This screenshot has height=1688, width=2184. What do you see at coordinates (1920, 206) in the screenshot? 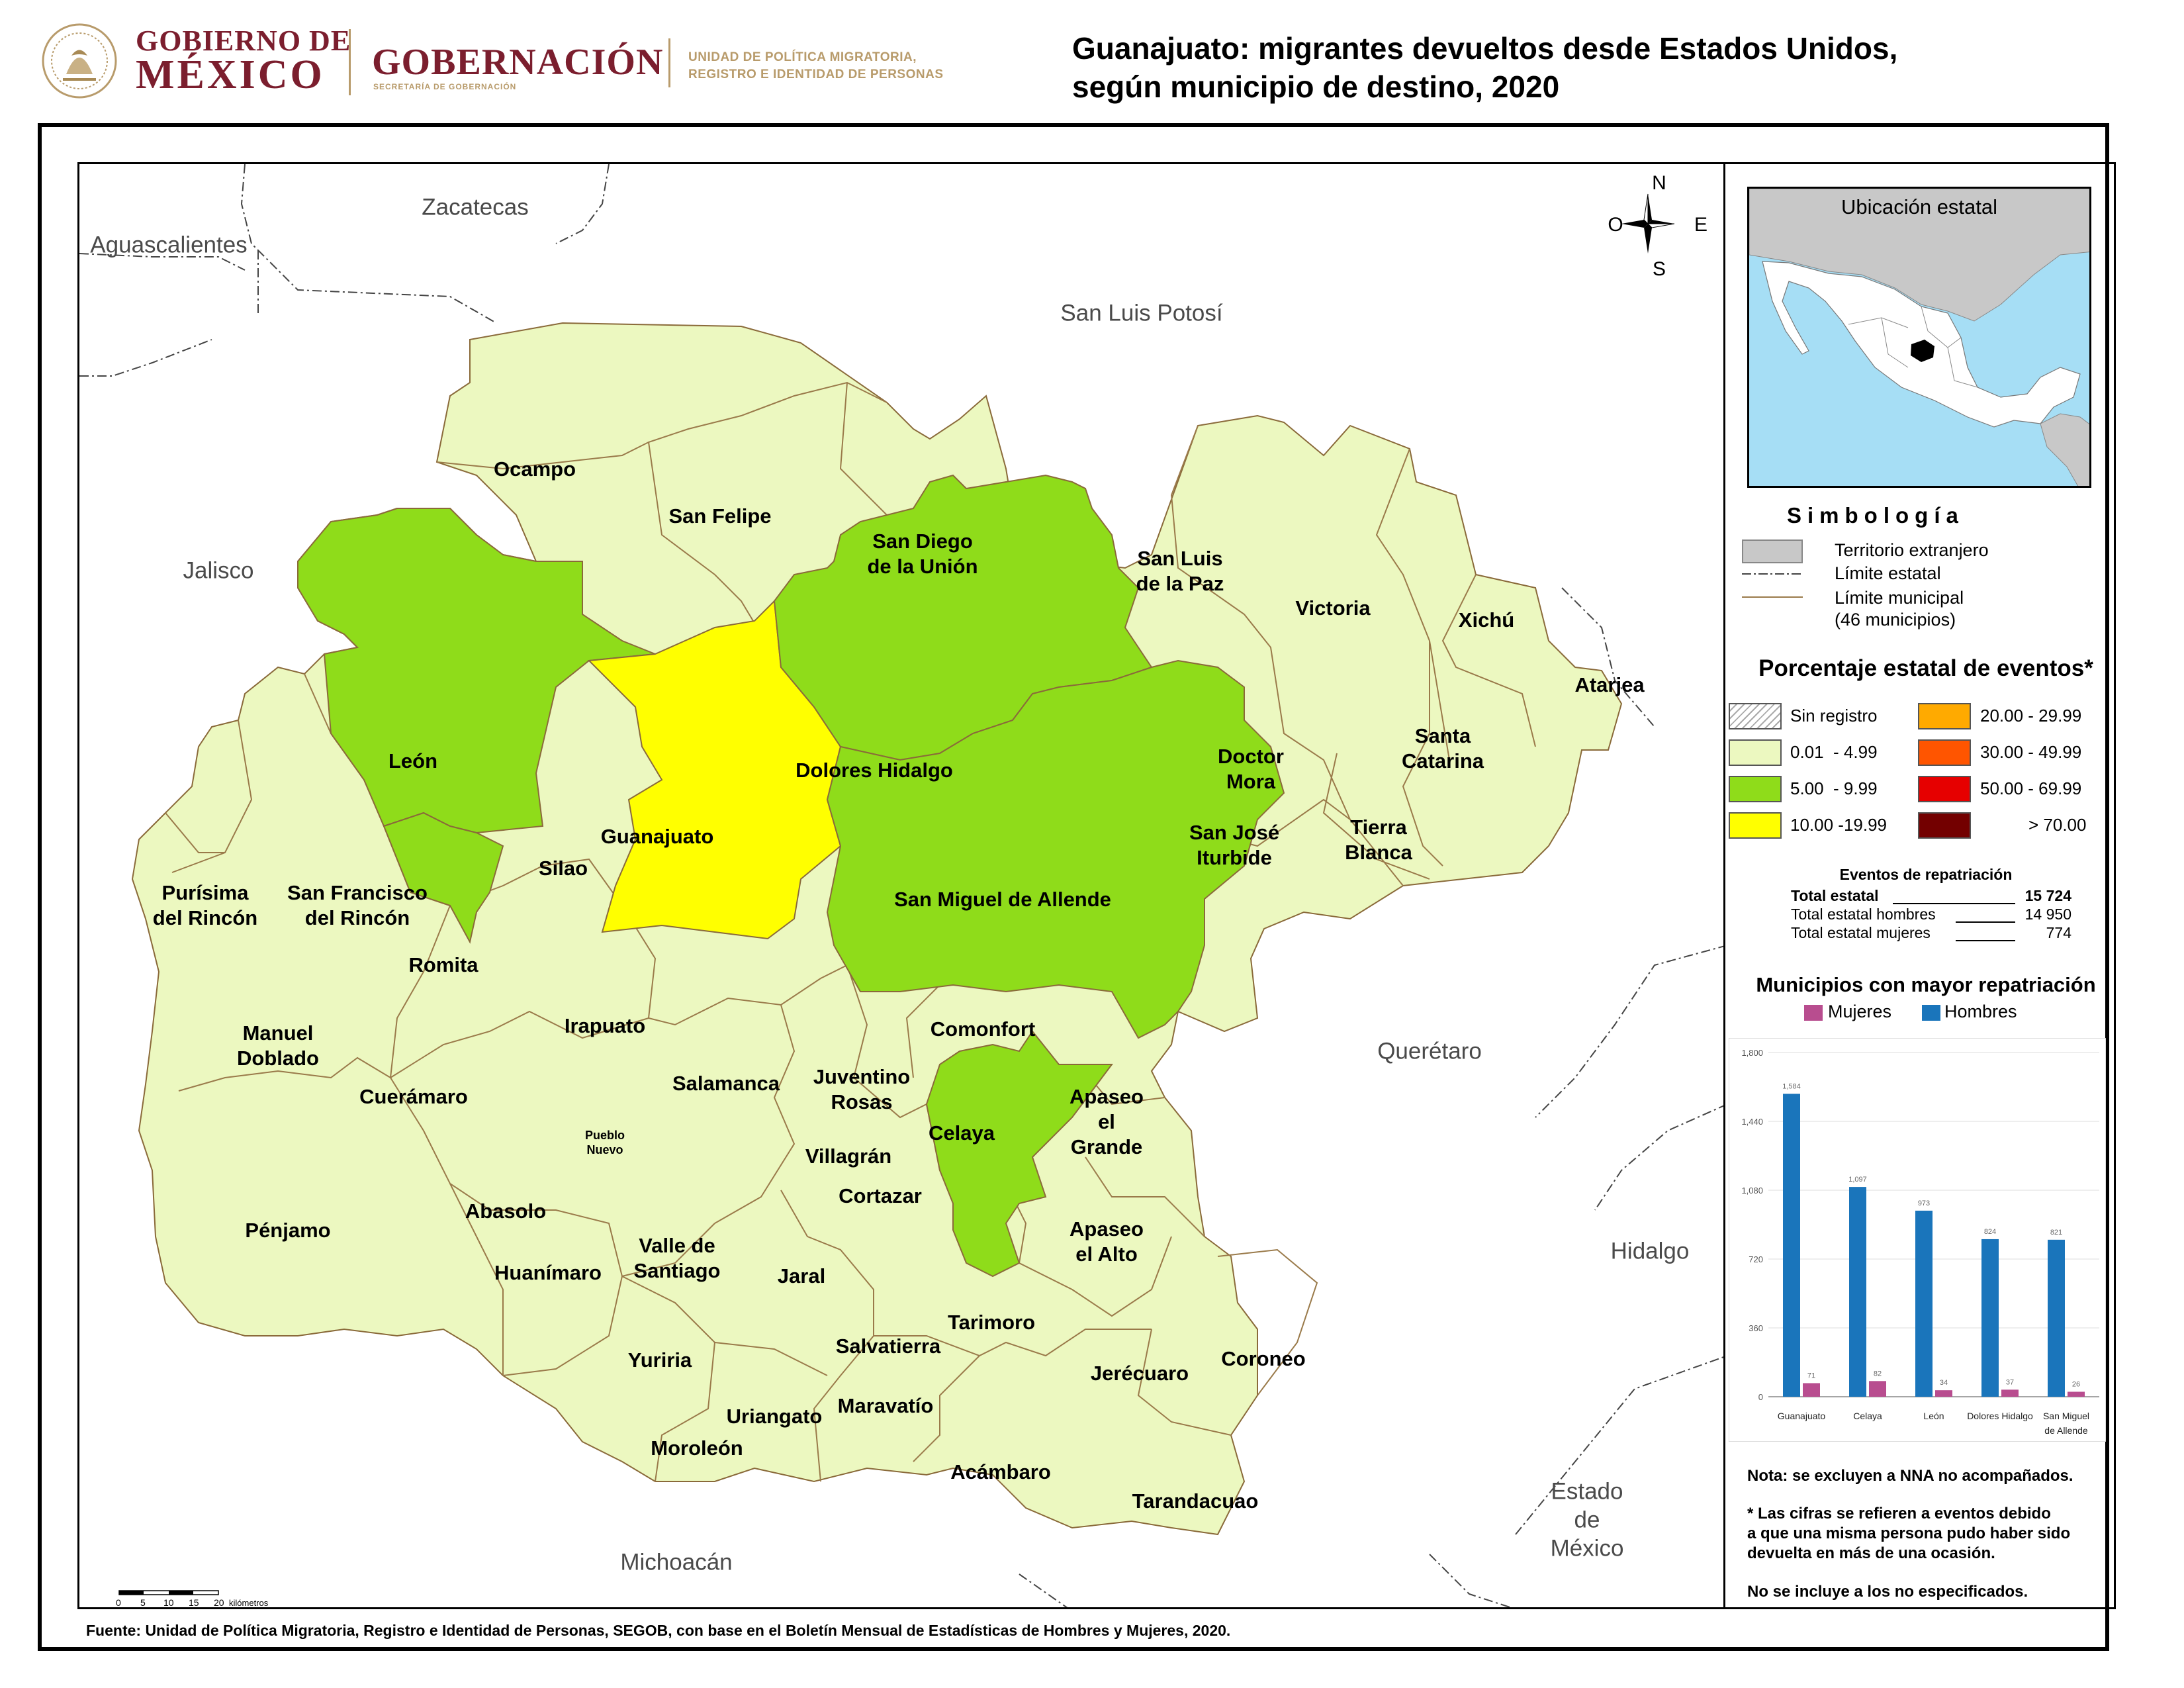
I see `location-title: Ubicación estatal` at bounding box center [1920, 206].